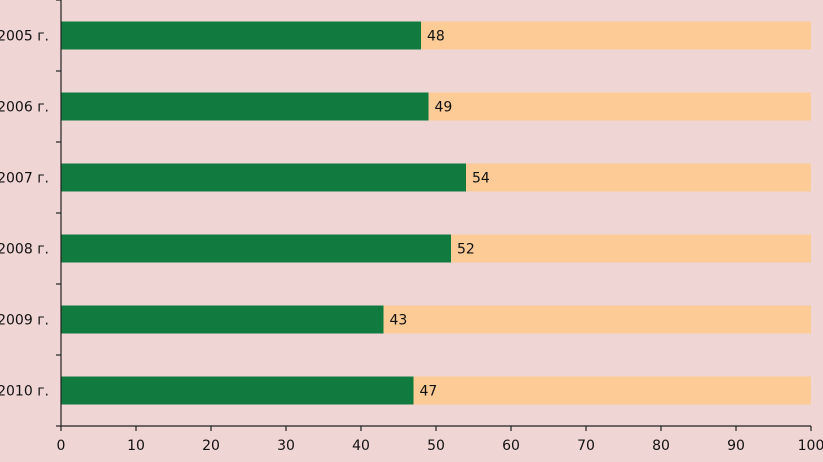 The image size is (823, 462). Describe the element at coordinates (436, 446) in the screenshot. I see `x-tick-label-5: 50` at that location.